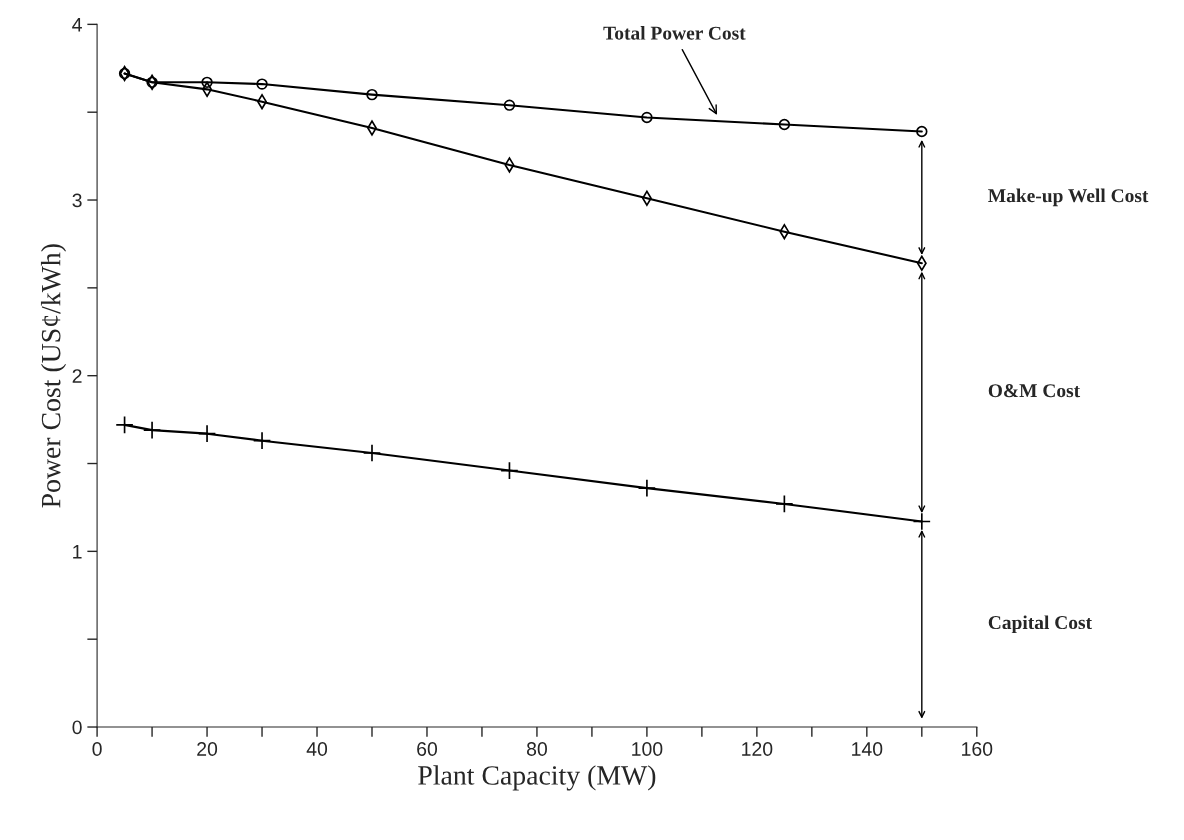 The height and width of the screenshot is (840, 1184). Describe the element at coordinates (1040, 624) in the screenshot. I see `text: Capital Cost` at that location.